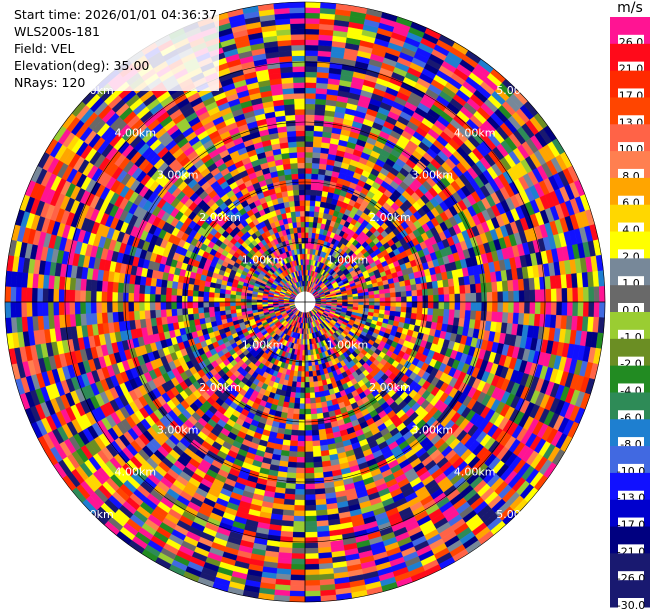  What do you see at coordinates (630, 193) in the screenshot?
I see `colorbar-band: 6.0` at bounding box center [630, 193].